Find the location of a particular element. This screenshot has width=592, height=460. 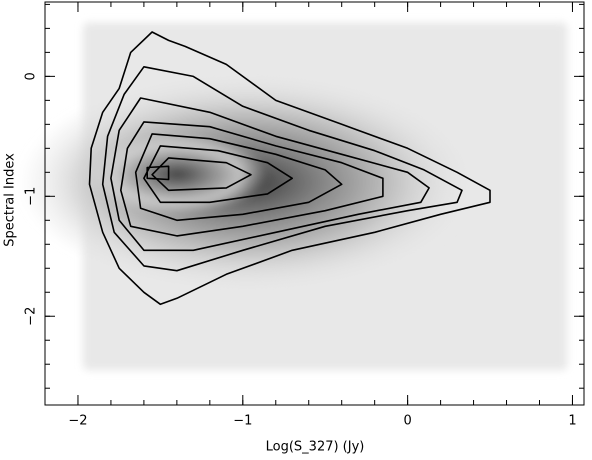

x-tick-label: −2 is located at coordinates (77, 421).